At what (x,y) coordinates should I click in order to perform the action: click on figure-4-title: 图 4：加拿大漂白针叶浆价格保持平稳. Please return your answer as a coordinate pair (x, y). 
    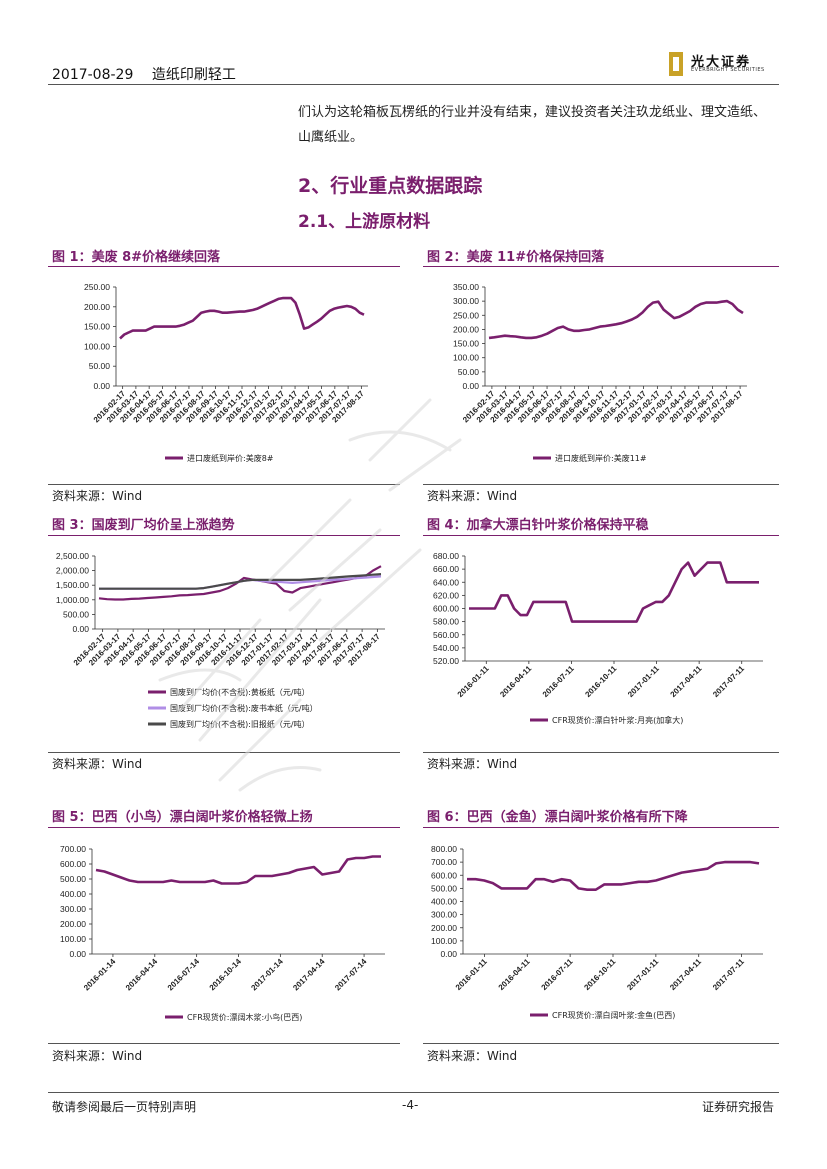
    Looking at the image, I should click on (538, 525).